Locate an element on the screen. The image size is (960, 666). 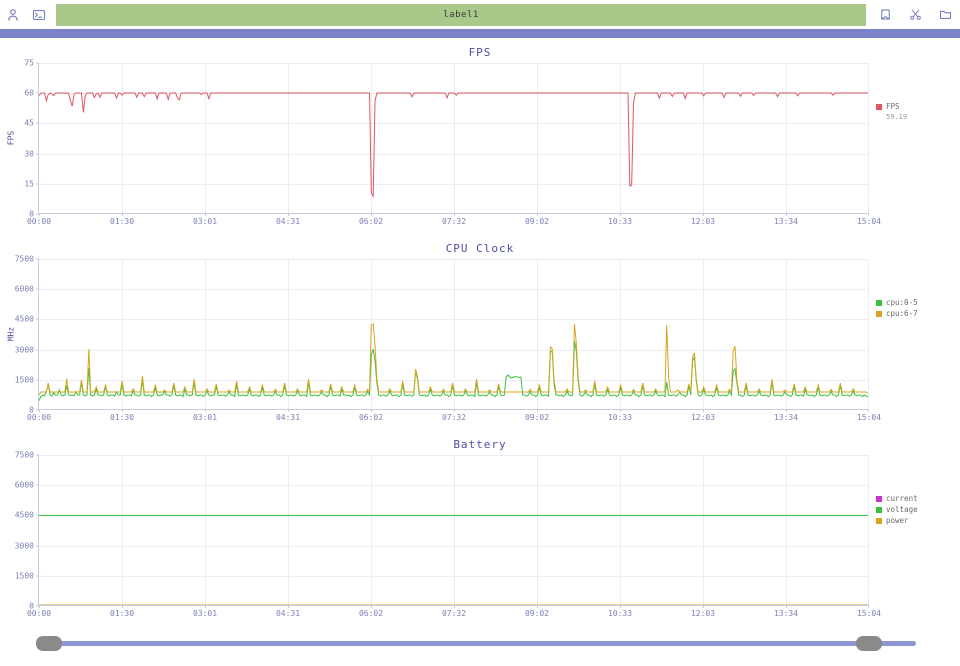
label-field: label1 is located at coordinates (461, 14).